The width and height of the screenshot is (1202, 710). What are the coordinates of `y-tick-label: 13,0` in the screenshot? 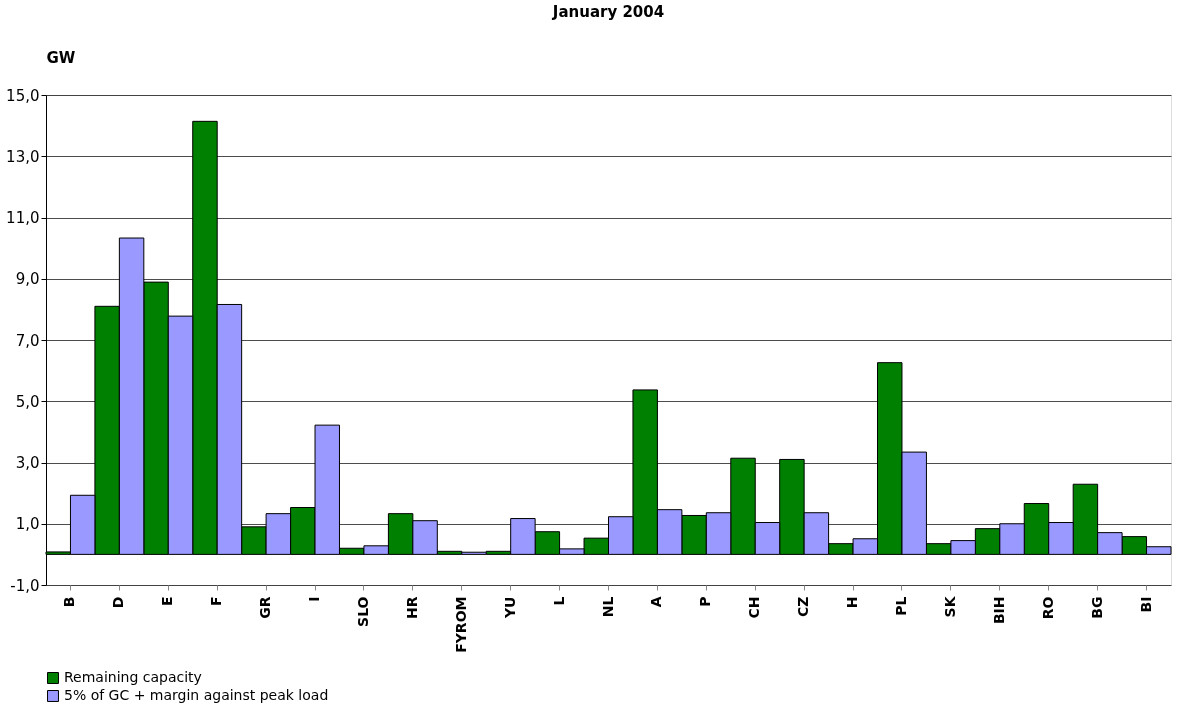 It's located at (23, 156).